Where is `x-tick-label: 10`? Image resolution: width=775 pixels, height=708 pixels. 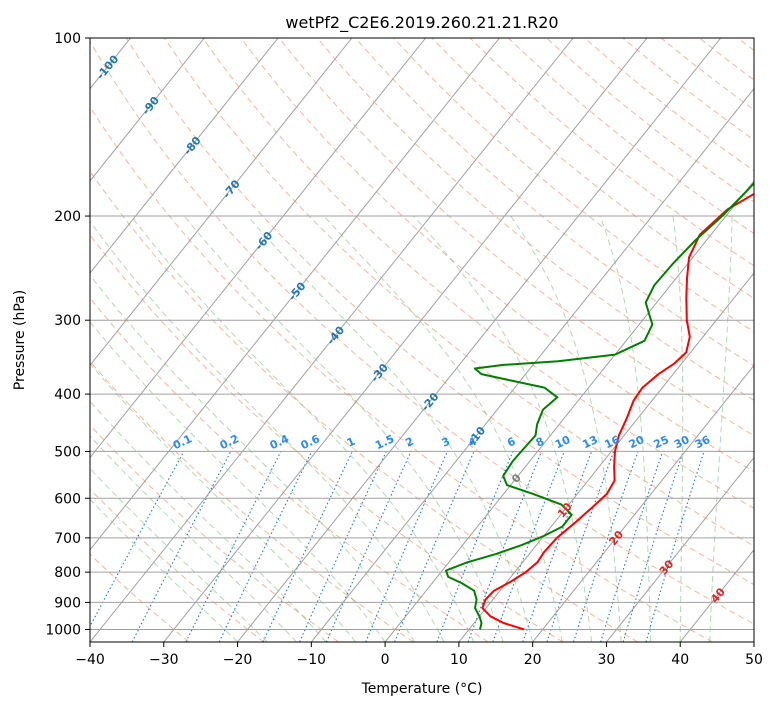
x-tick-label: 10 is located at coordinates (459, 660).